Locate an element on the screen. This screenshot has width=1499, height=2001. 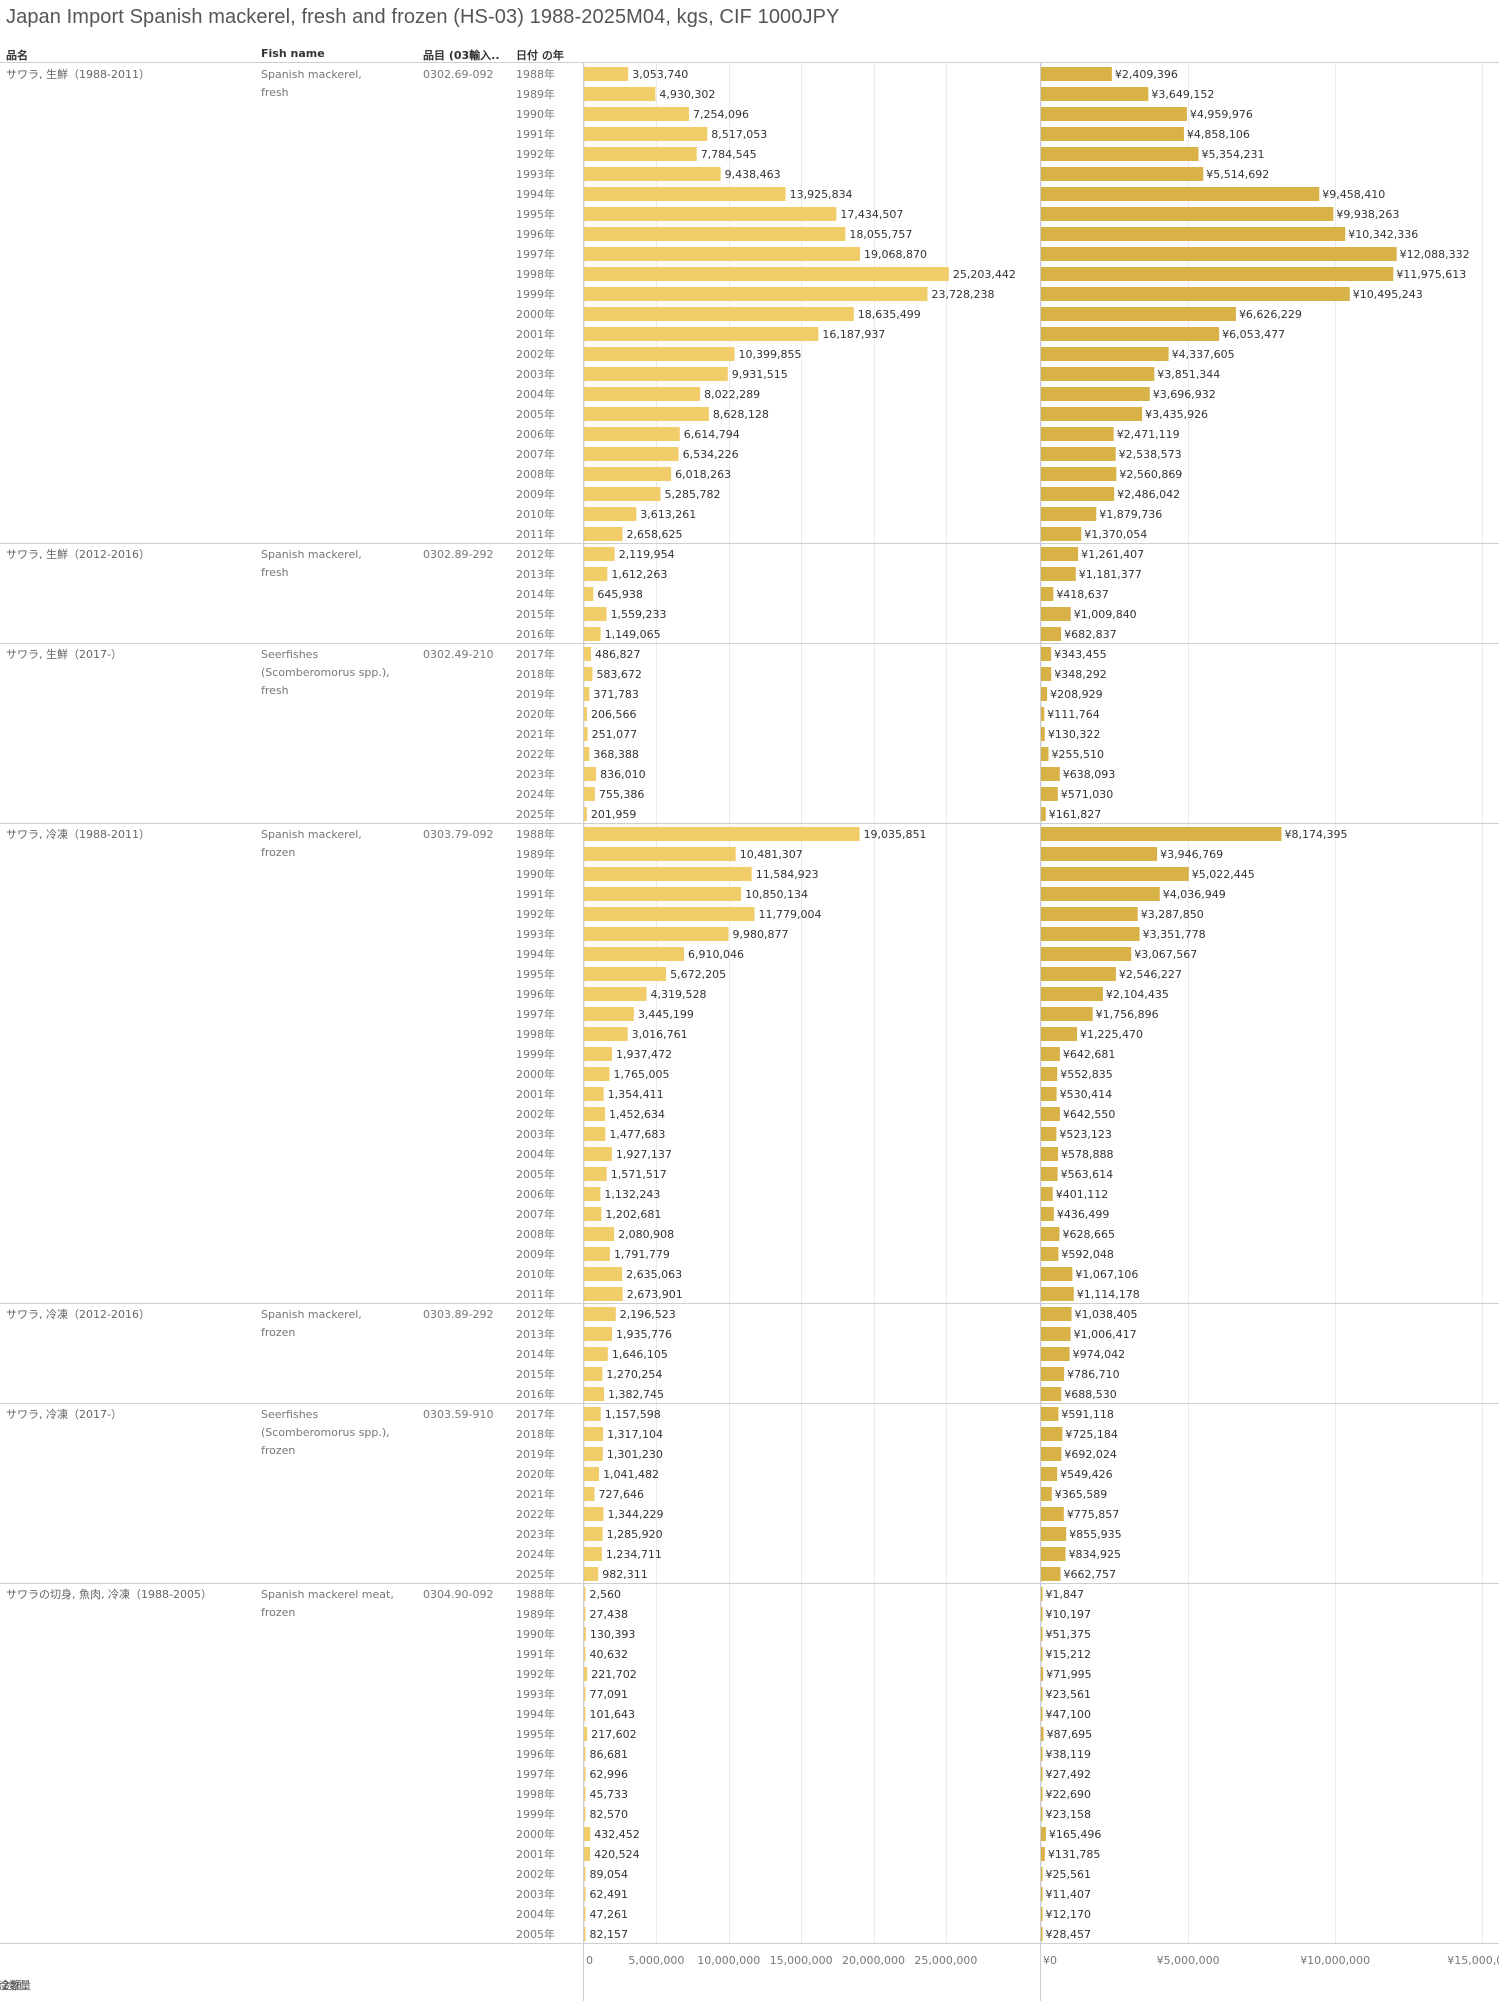
quantity-label: 1,935,776 is located at coordinates (644, 1334).